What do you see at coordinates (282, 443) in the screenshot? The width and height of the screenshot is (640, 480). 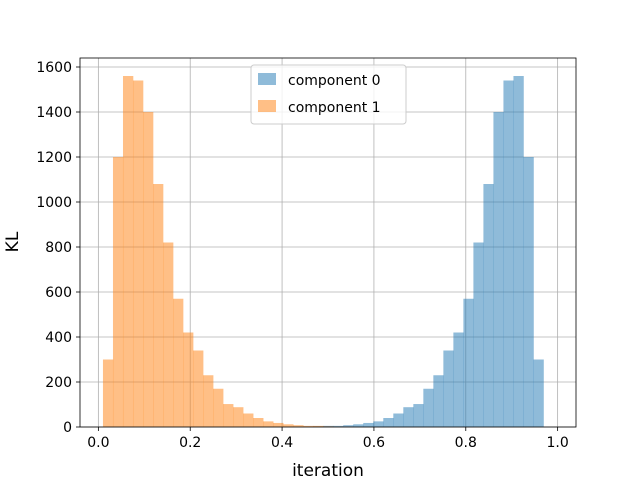 I see `x-tick-label: 0.4` at bounding box center [282, 443].